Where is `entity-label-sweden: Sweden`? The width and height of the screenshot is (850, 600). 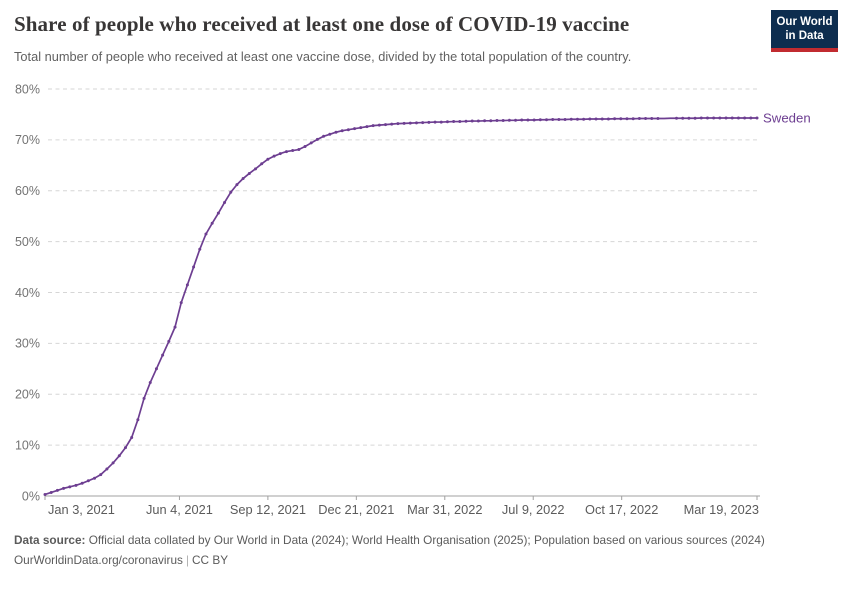 entity-label-sweden: Sweden is located at coordinates (787, 117).